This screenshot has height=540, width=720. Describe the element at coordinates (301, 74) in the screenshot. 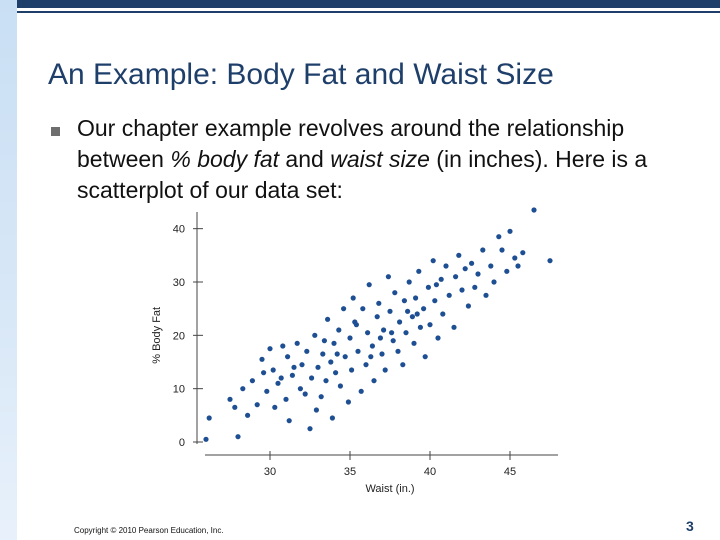

I see `slide-title: An Example: Body Fat and Waist Size` at that location.